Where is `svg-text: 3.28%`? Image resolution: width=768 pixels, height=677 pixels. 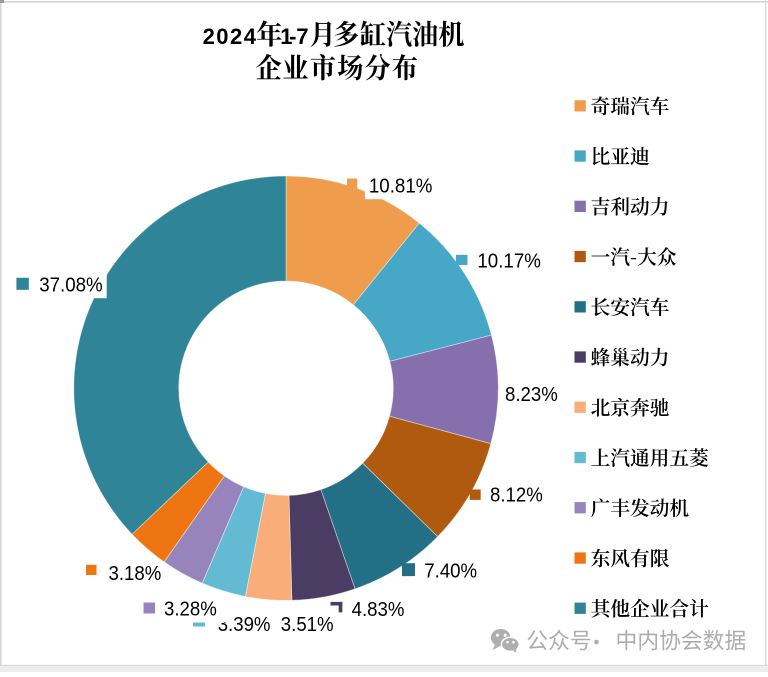 svg-text: 3.28% is located at coordinates (190, 610).